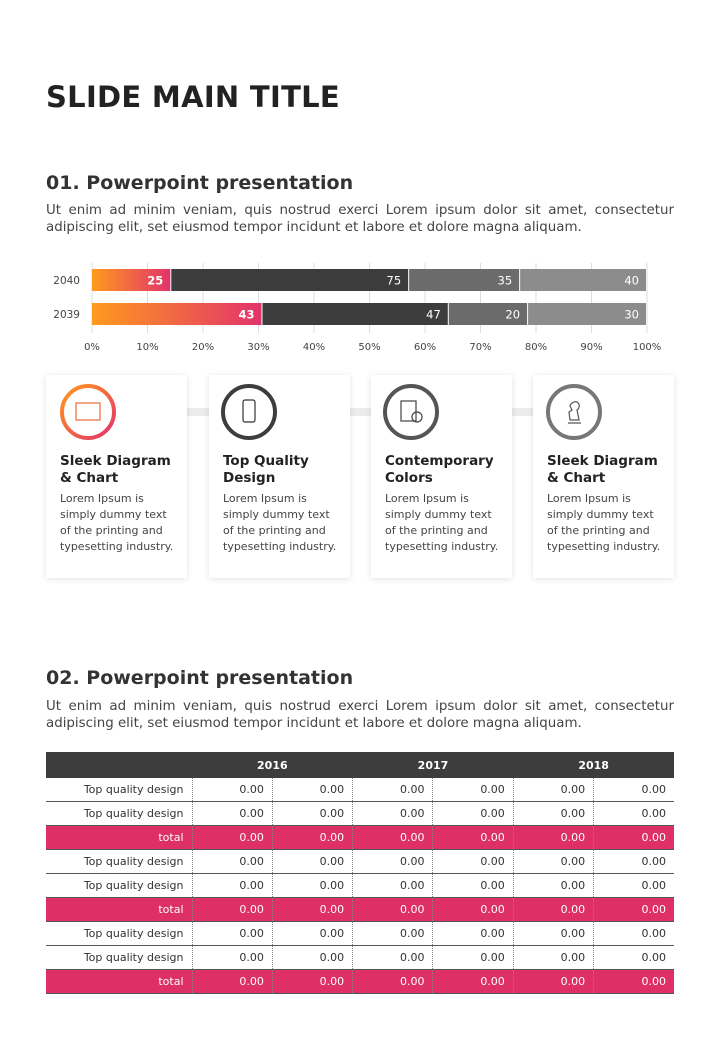 This screenshot has height=1040, width=720. I want to click on header-row: 2016 2017 2018, so click(360, 765).